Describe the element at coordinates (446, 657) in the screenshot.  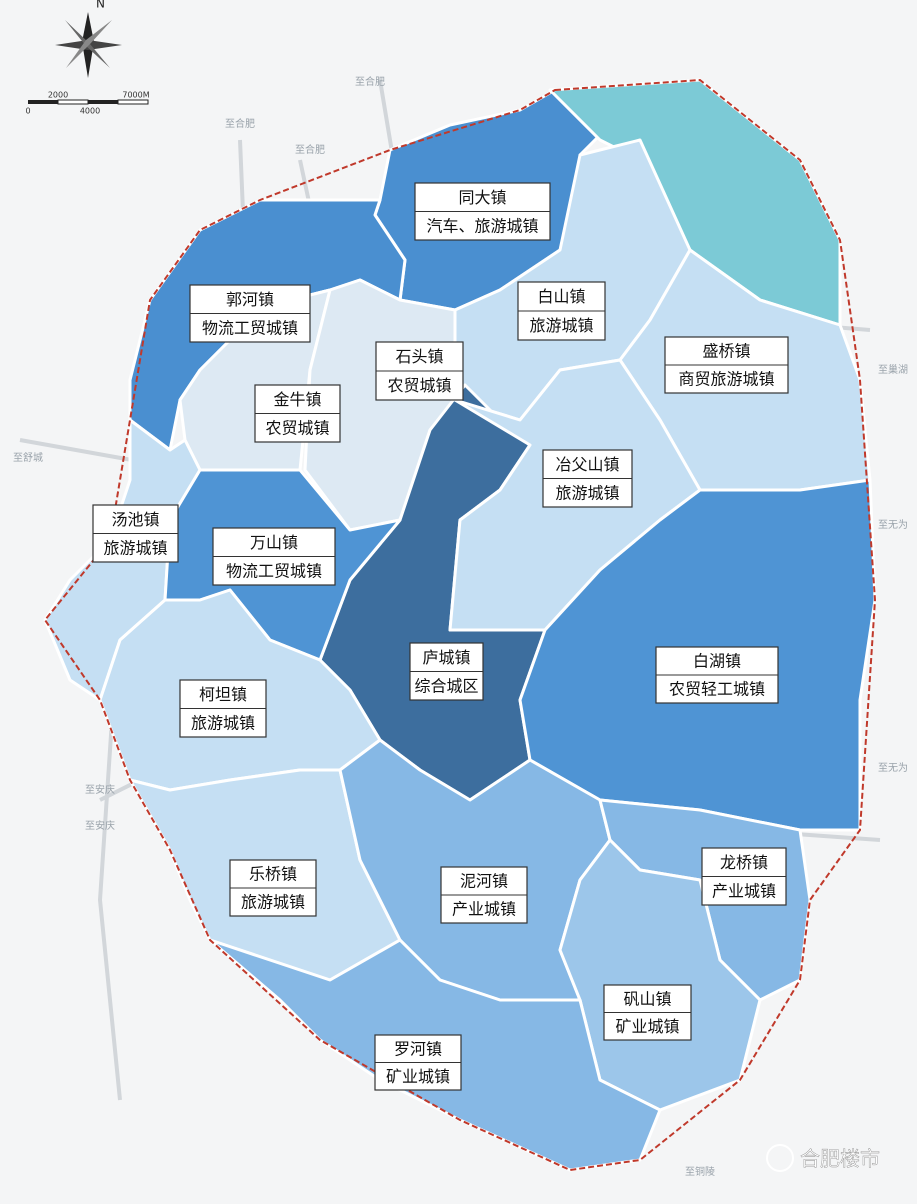
I see `town-name: 庐城镇` at that location.